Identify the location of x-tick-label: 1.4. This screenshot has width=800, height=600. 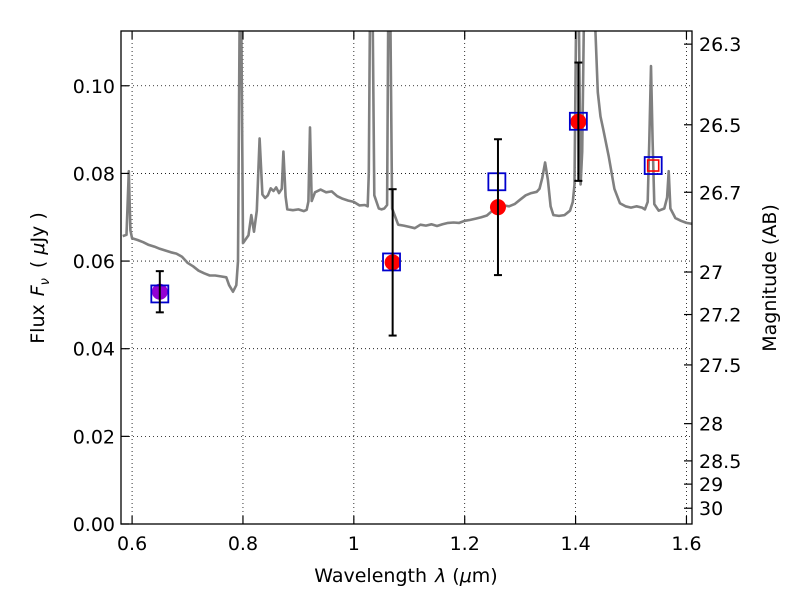
(575, 544).